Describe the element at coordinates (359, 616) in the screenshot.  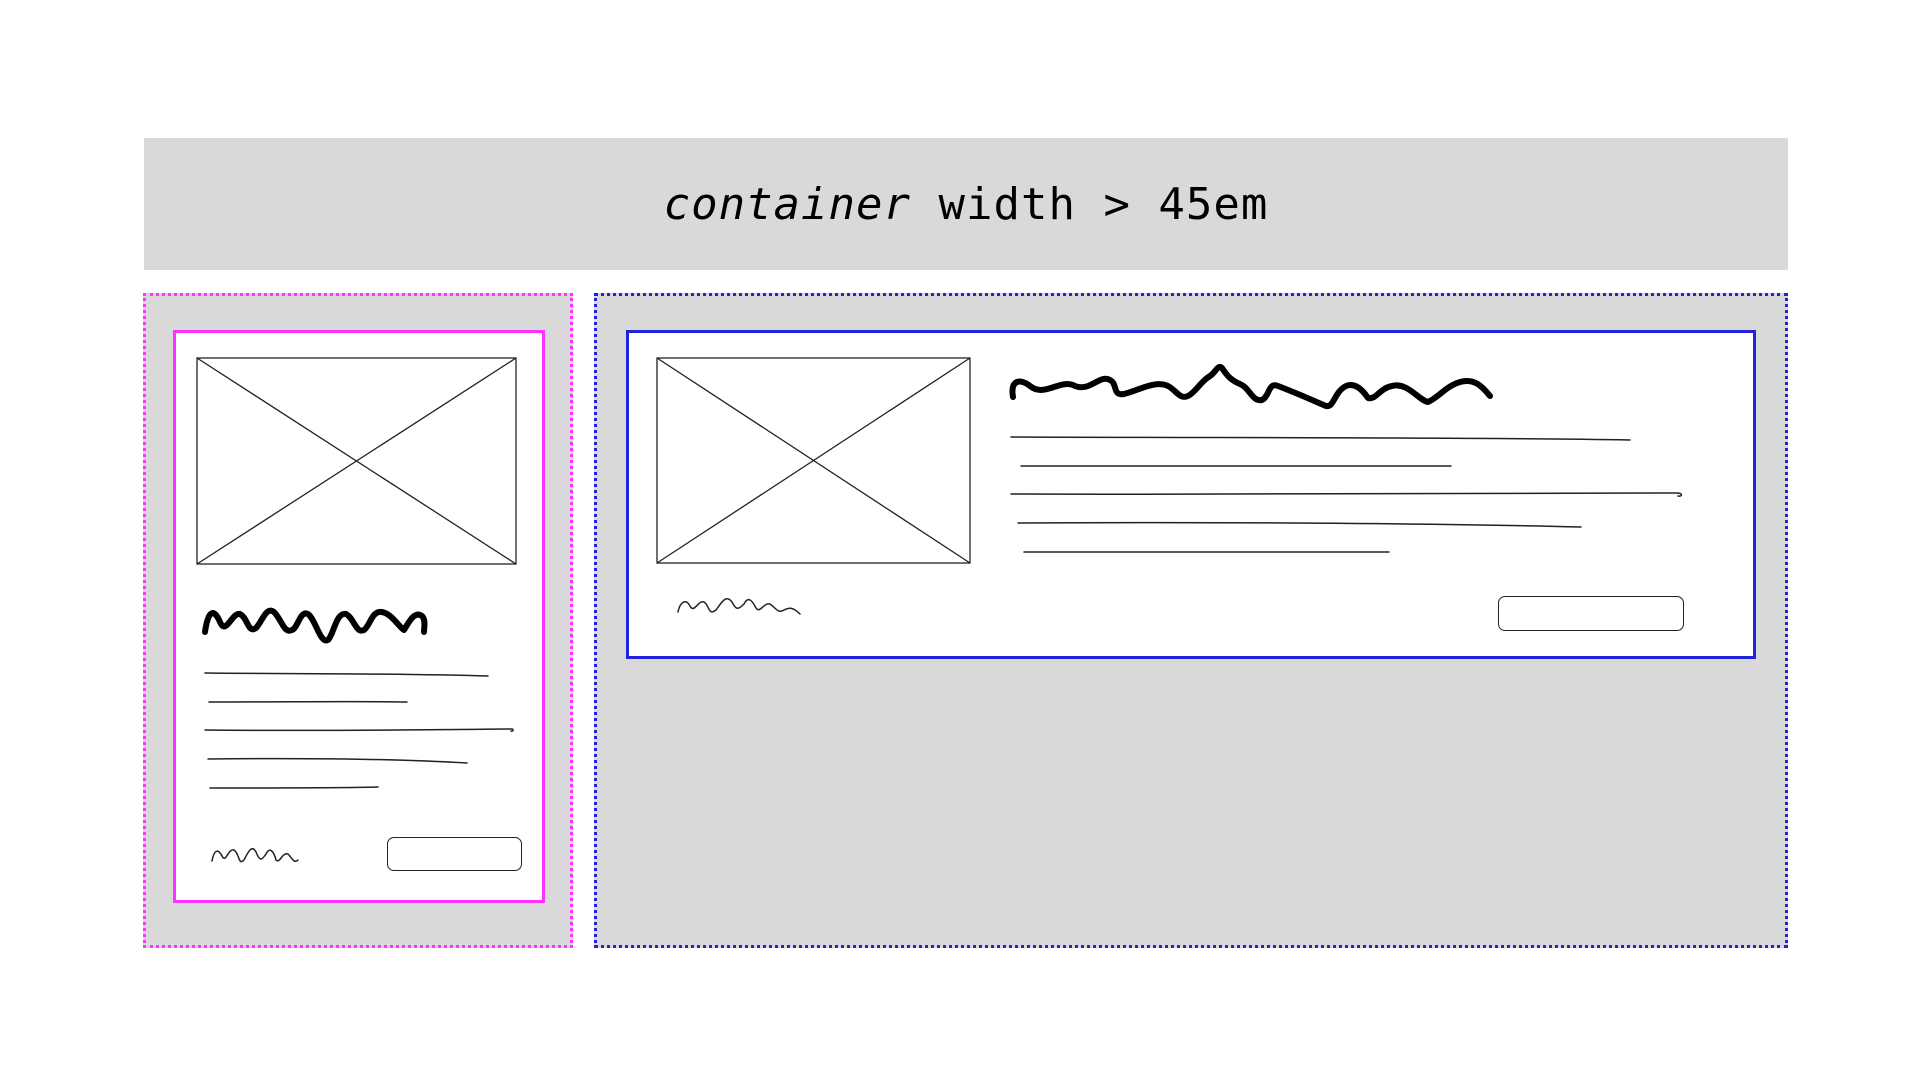
I see `card-narrow-stacked` at that location.